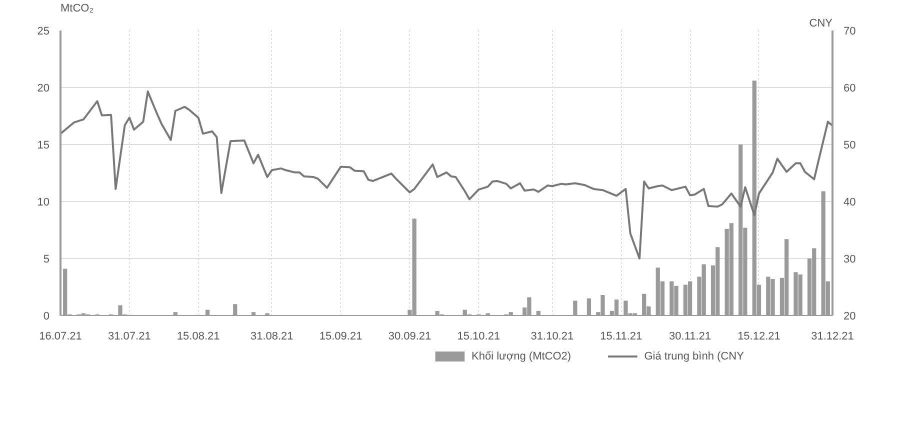 The width and height of the screenshot is (903, 436). What do you see at coordinates (850, 316) in the screenshot?
I see `y2-tick-label: 20` at bounding box center [850, 316].